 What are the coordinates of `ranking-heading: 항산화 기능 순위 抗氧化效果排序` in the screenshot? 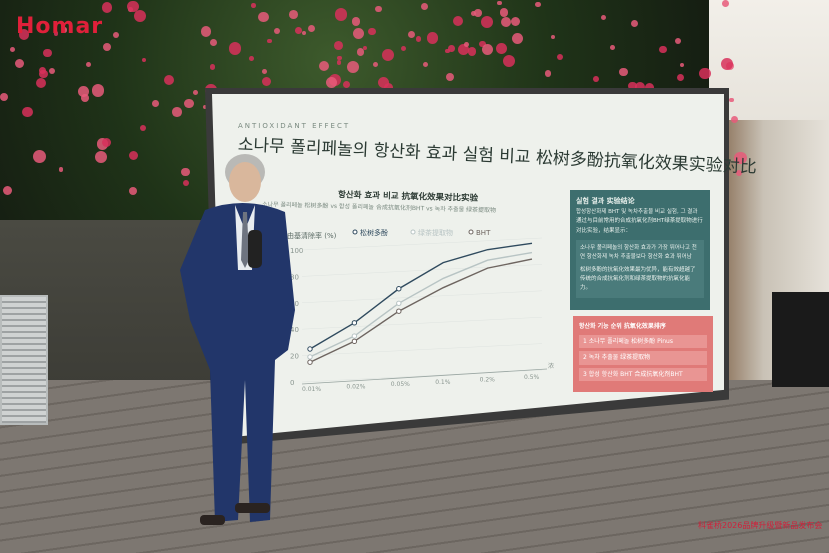 It's located at (622, 326).